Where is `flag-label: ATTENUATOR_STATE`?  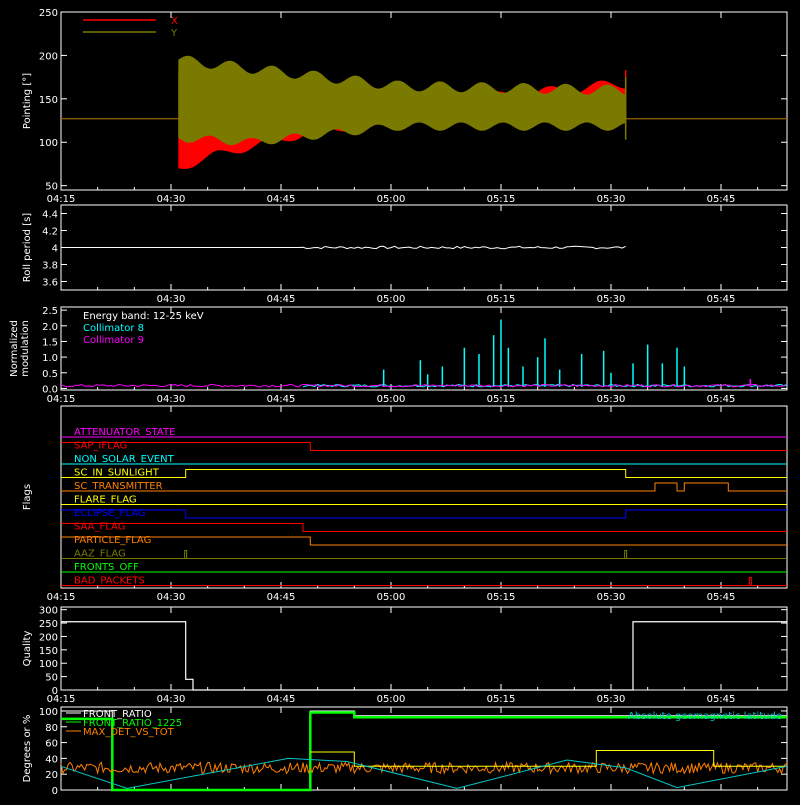
flag-label: ATTENUATOR_STATE is located at coordinates (124, 432).